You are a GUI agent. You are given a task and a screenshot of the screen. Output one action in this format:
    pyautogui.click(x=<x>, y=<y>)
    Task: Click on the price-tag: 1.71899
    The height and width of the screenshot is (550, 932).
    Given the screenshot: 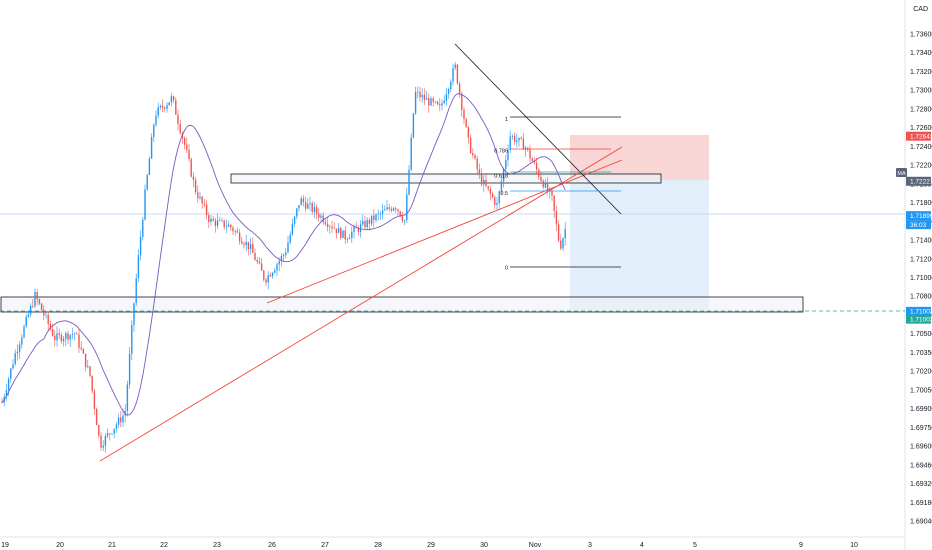 What is the action you would take?
    pyautogui.click(x=919, y=216)
    